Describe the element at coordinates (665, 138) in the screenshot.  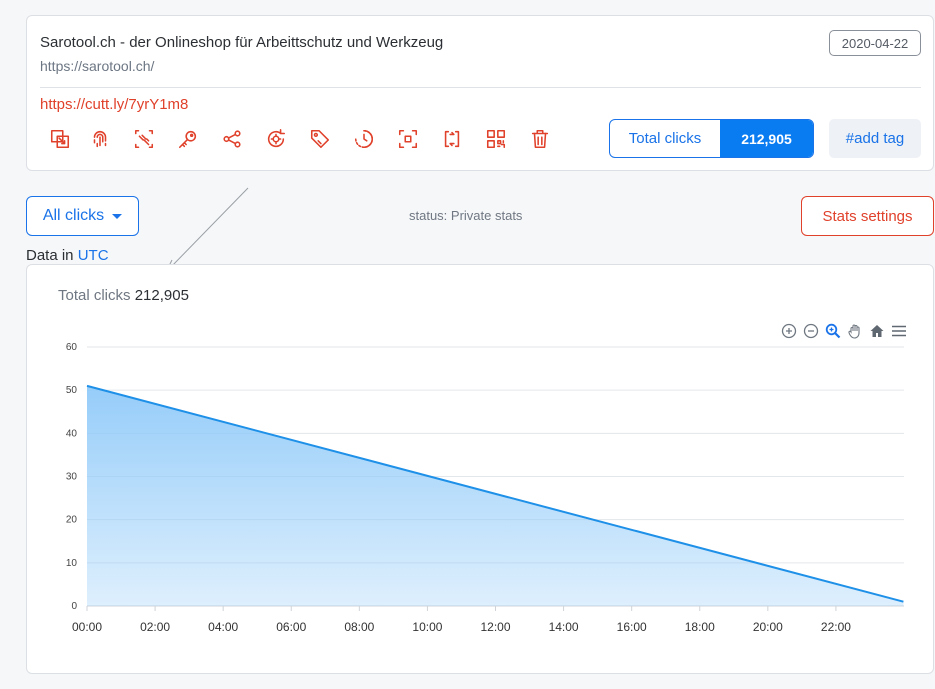
I see `total-clicks-label: Total clicks` at that location.